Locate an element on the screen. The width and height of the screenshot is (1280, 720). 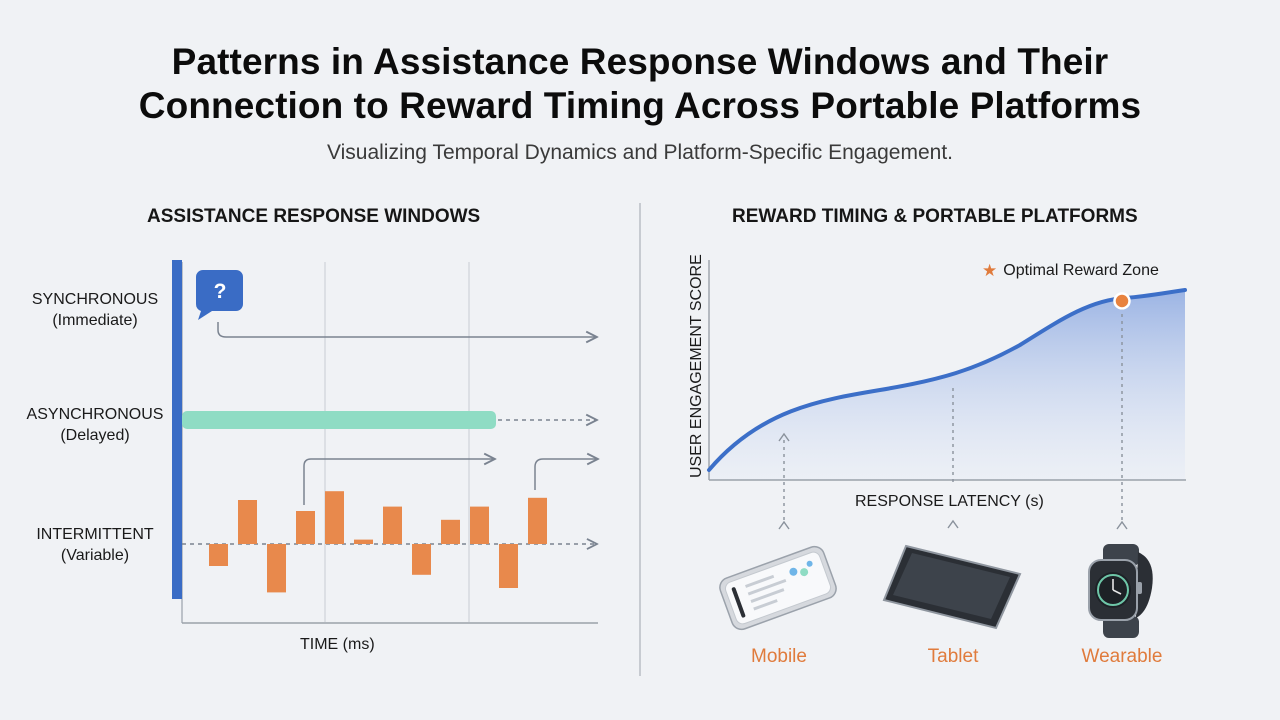
help-chat-icon: ? is located at coordinates (219, 295).